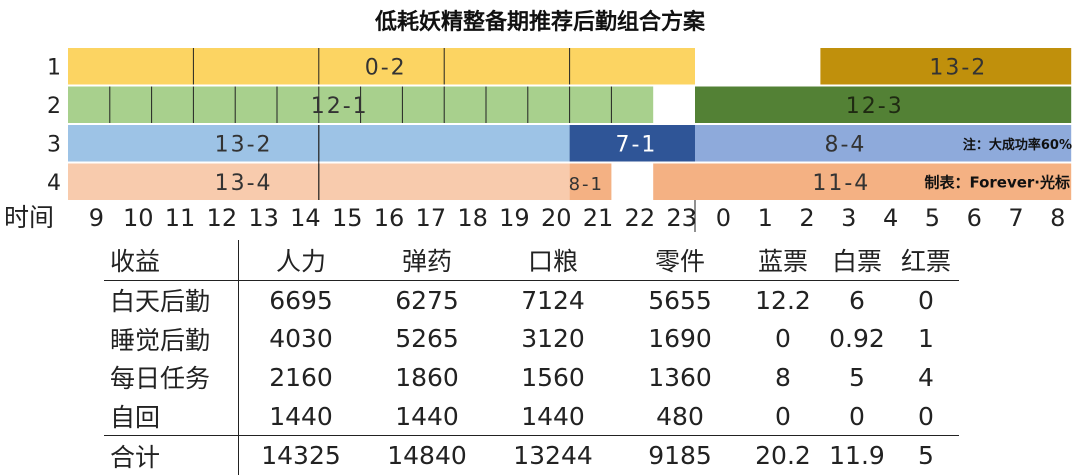 The width and height of the screenshot is (1080, 475). I want to click on hour-tick-label: 6, so click(974, 218).